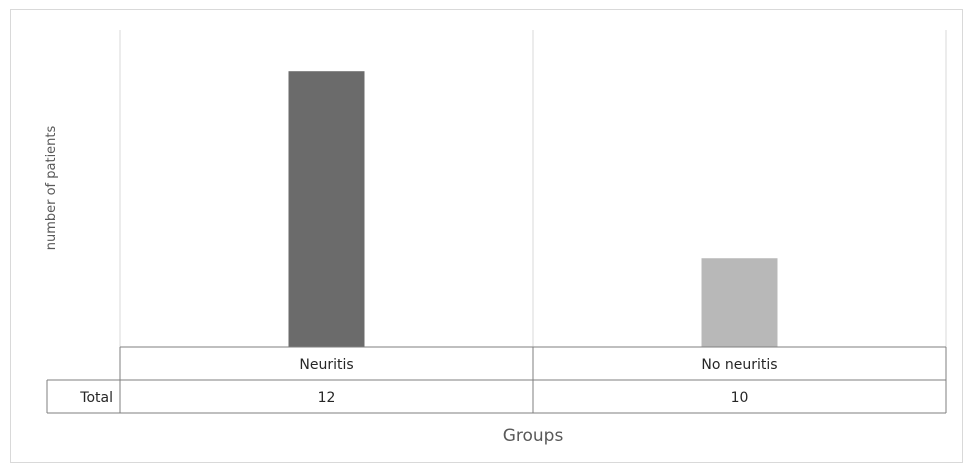 The height and width of the screenshot is (471, 970). Describe the element at coordinates (740, 398) in the screenshot. I see `value-label-no-neuritis: 10` at that location.